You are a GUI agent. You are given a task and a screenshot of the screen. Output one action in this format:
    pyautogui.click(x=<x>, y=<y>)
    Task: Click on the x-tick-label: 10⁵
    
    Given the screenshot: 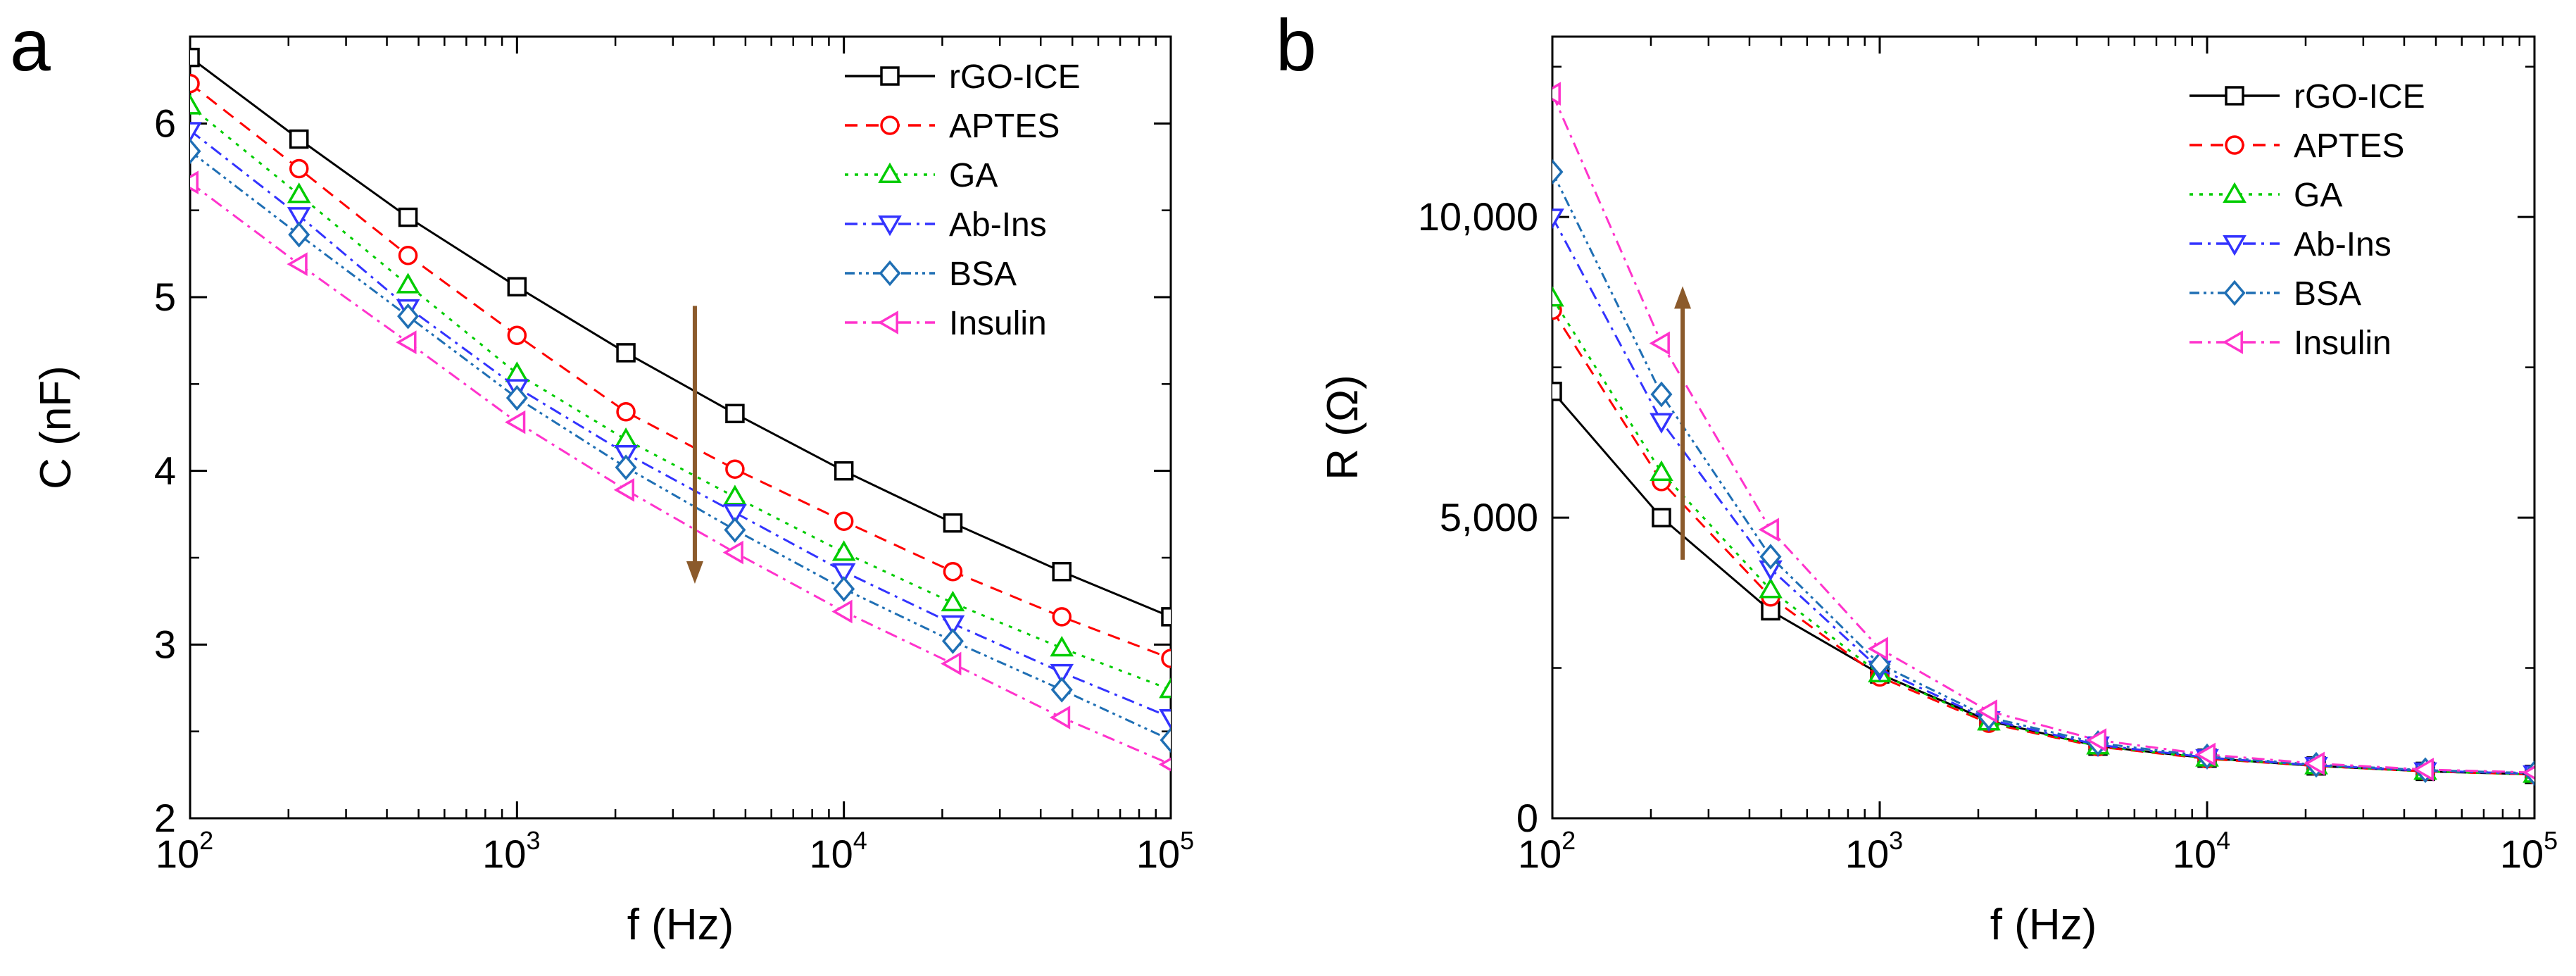 What is the action you would take?
    pyautogui.click(x=2529, y=851)
    